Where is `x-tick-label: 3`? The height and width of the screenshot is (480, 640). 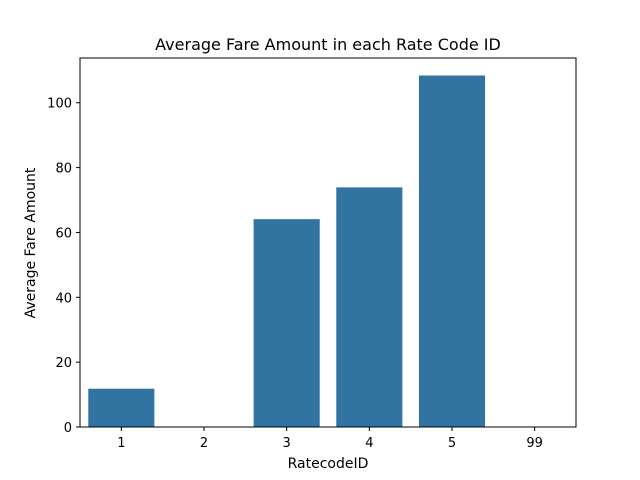 x-tick-label: 3 is located at coordinates (287, 443).